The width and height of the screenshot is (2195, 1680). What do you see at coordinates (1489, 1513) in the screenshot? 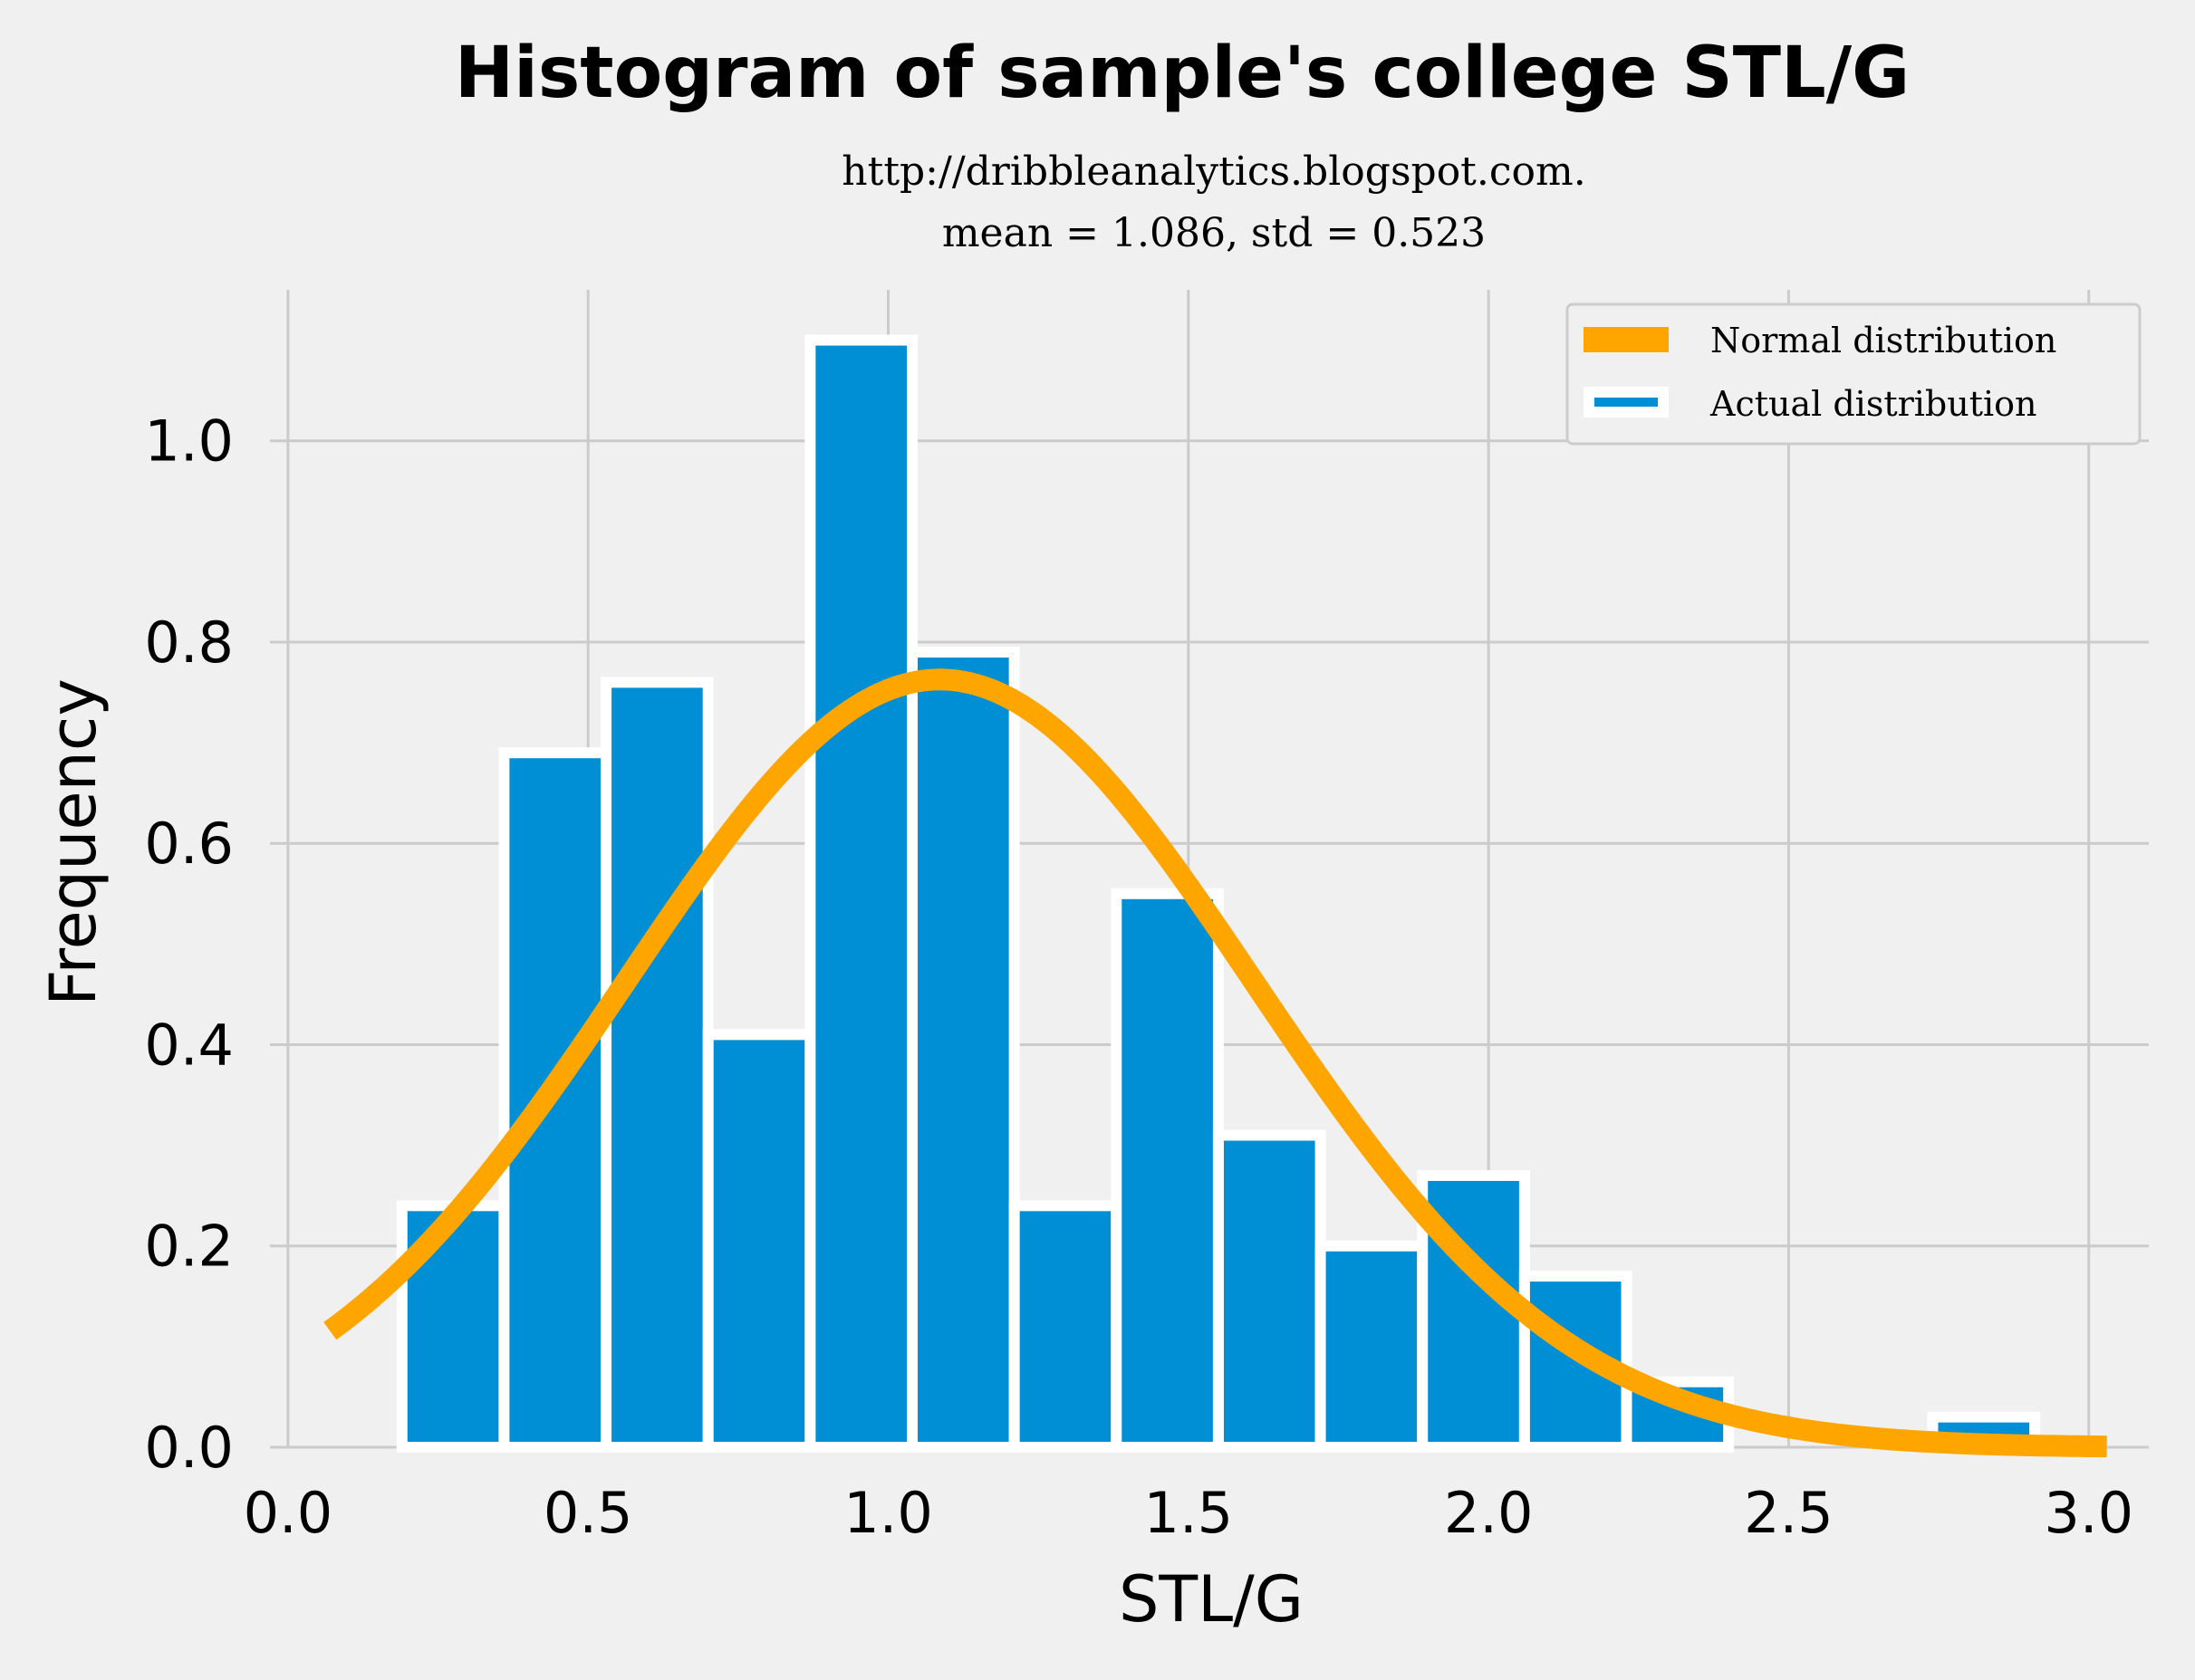
I see `x-tick-label-4: 2.0` at bounding box center [1489, 1513].